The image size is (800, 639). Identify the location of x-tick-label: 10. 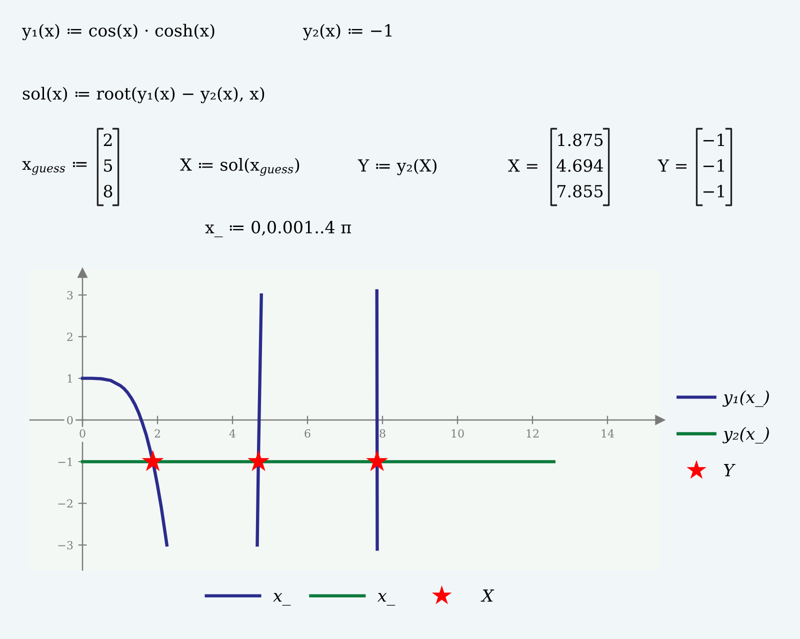
(458, 433).